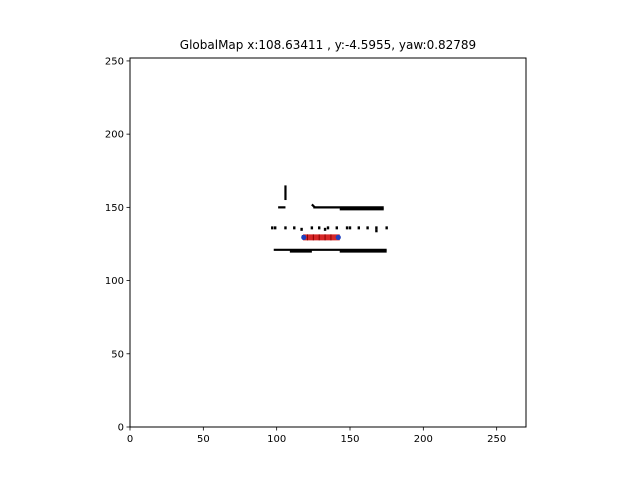 The width and height of the screenshot is (640, 480). I want to click on x-tick-label: 150, so click(349, 439).